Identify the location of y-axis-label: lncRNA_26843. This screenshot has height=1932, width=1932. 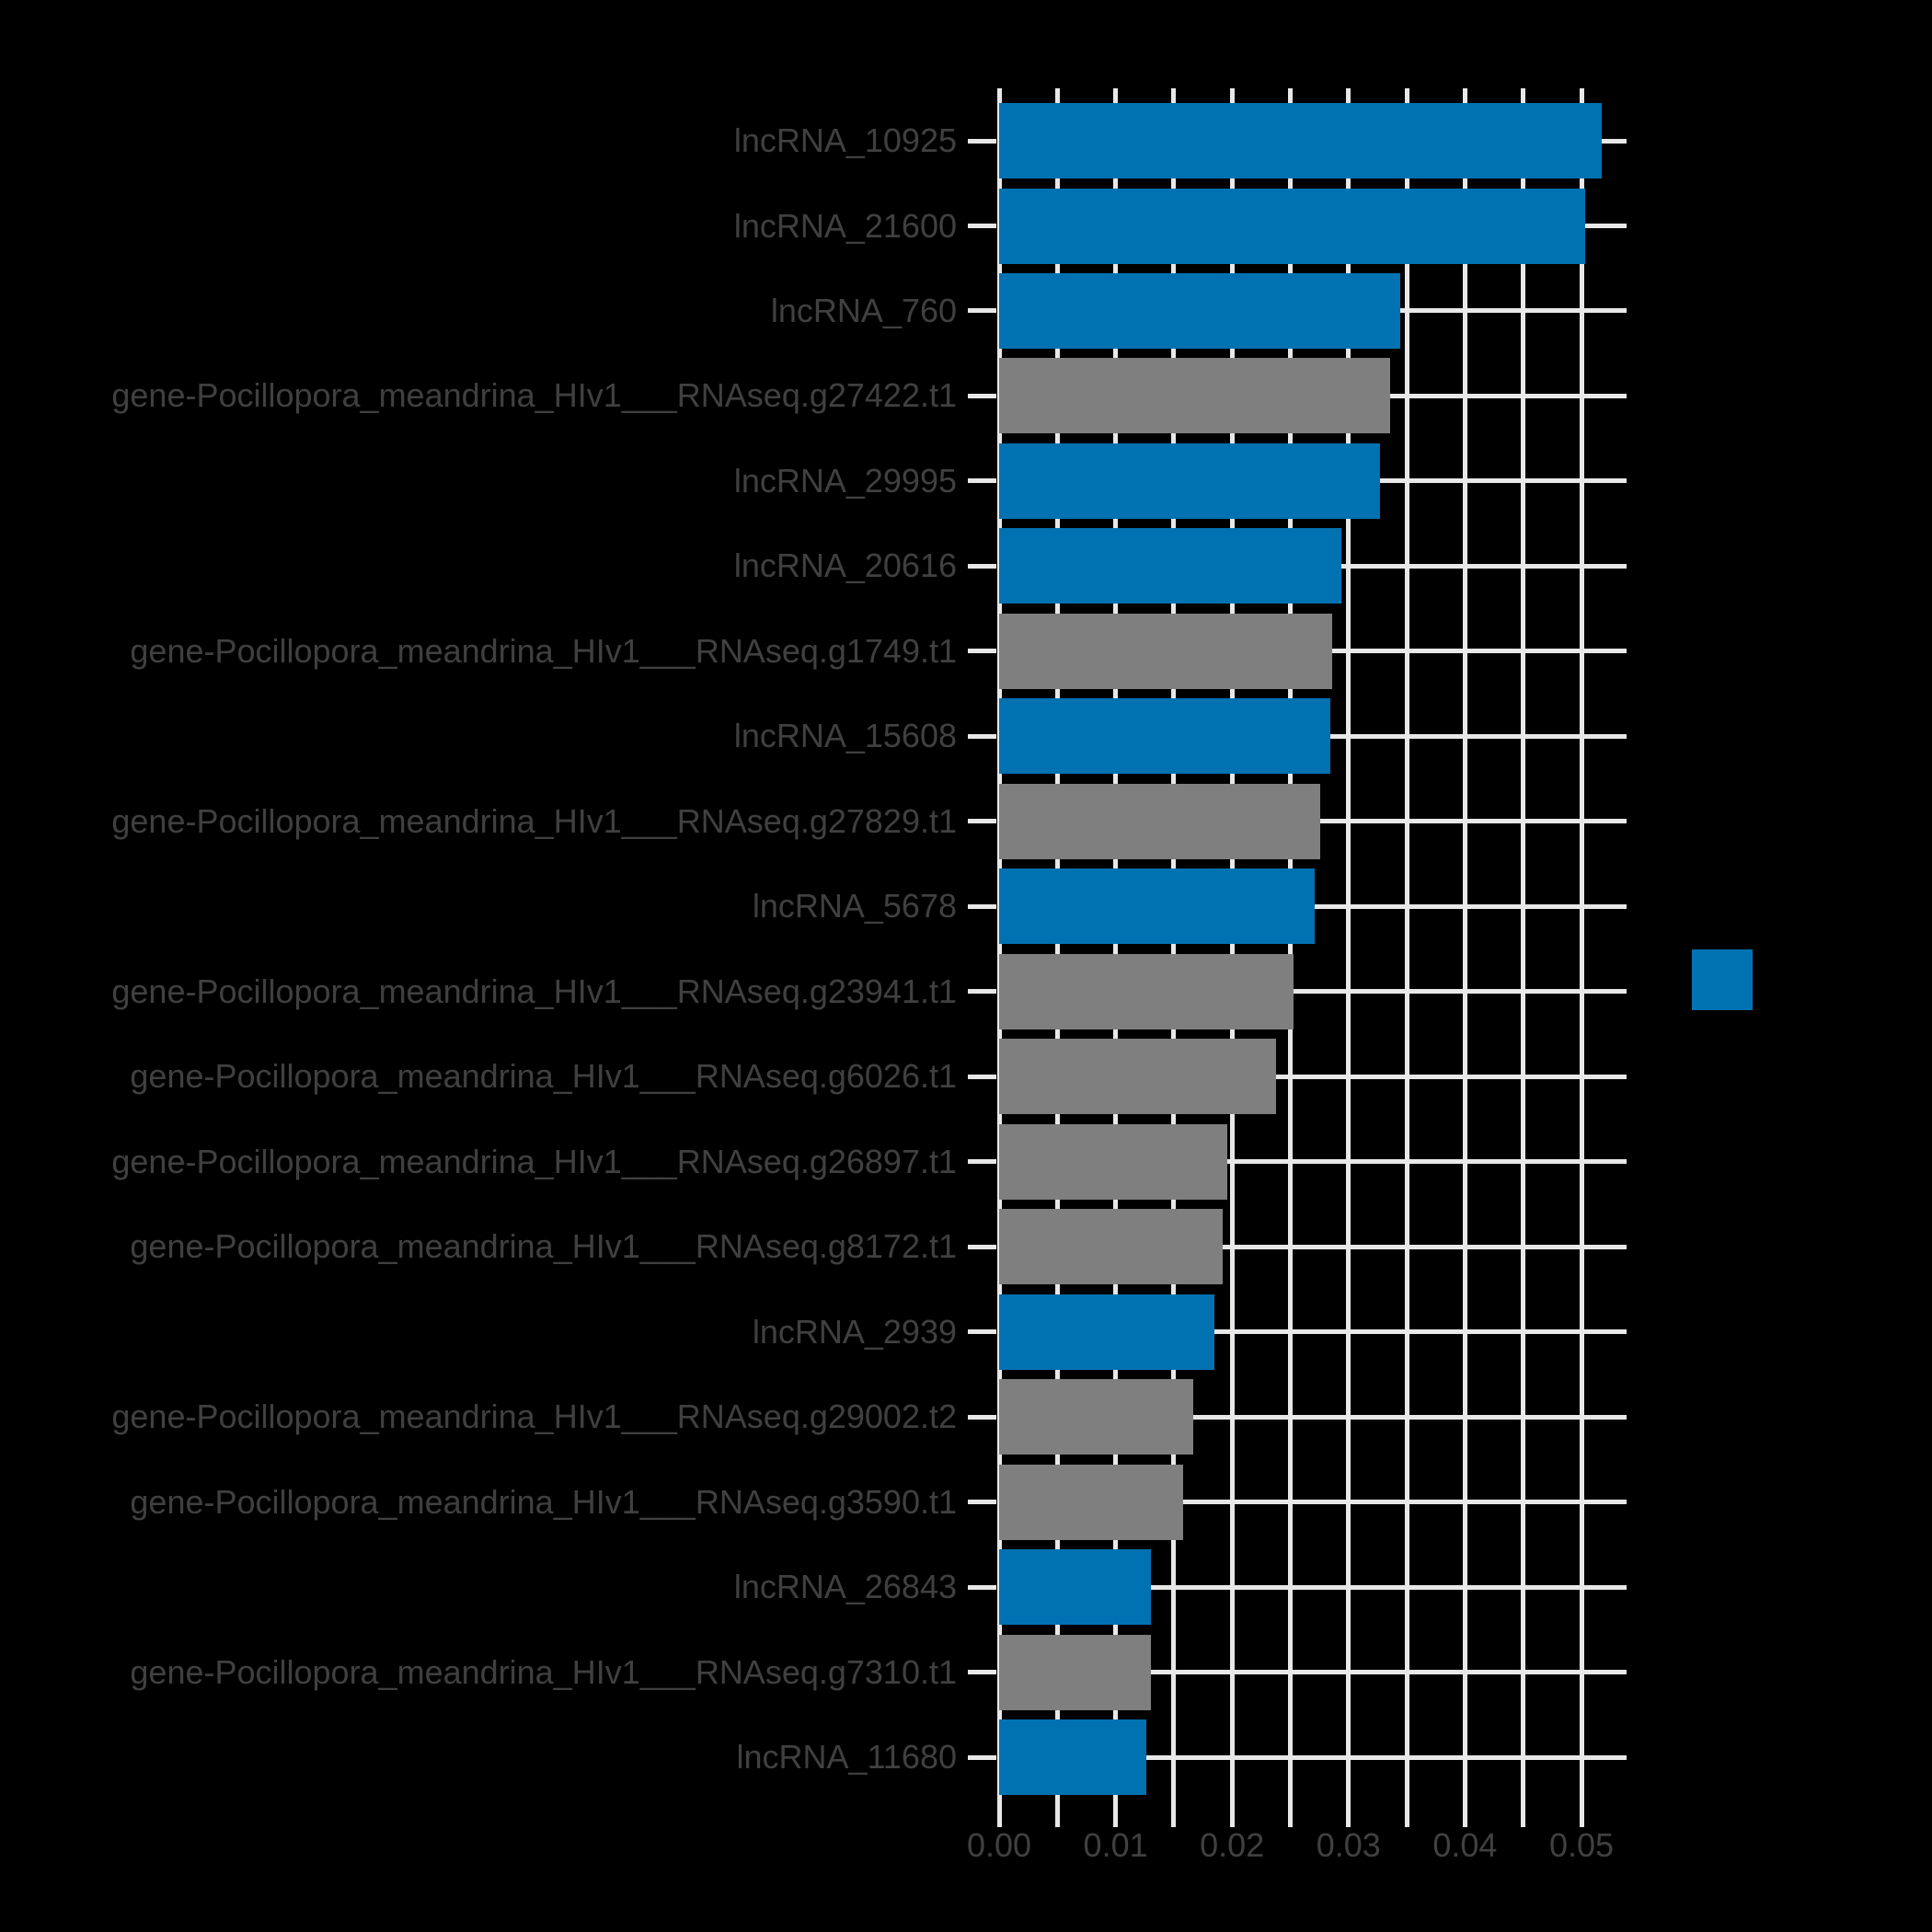
(845, 1587).